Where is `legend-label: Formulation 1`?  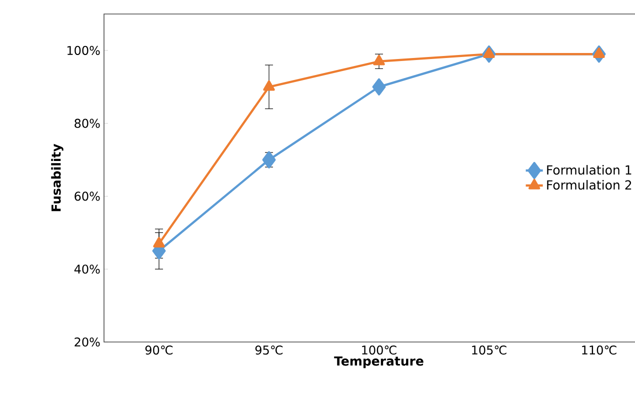
legend-label: Formulation 1 is located at coordinates (589, 170).